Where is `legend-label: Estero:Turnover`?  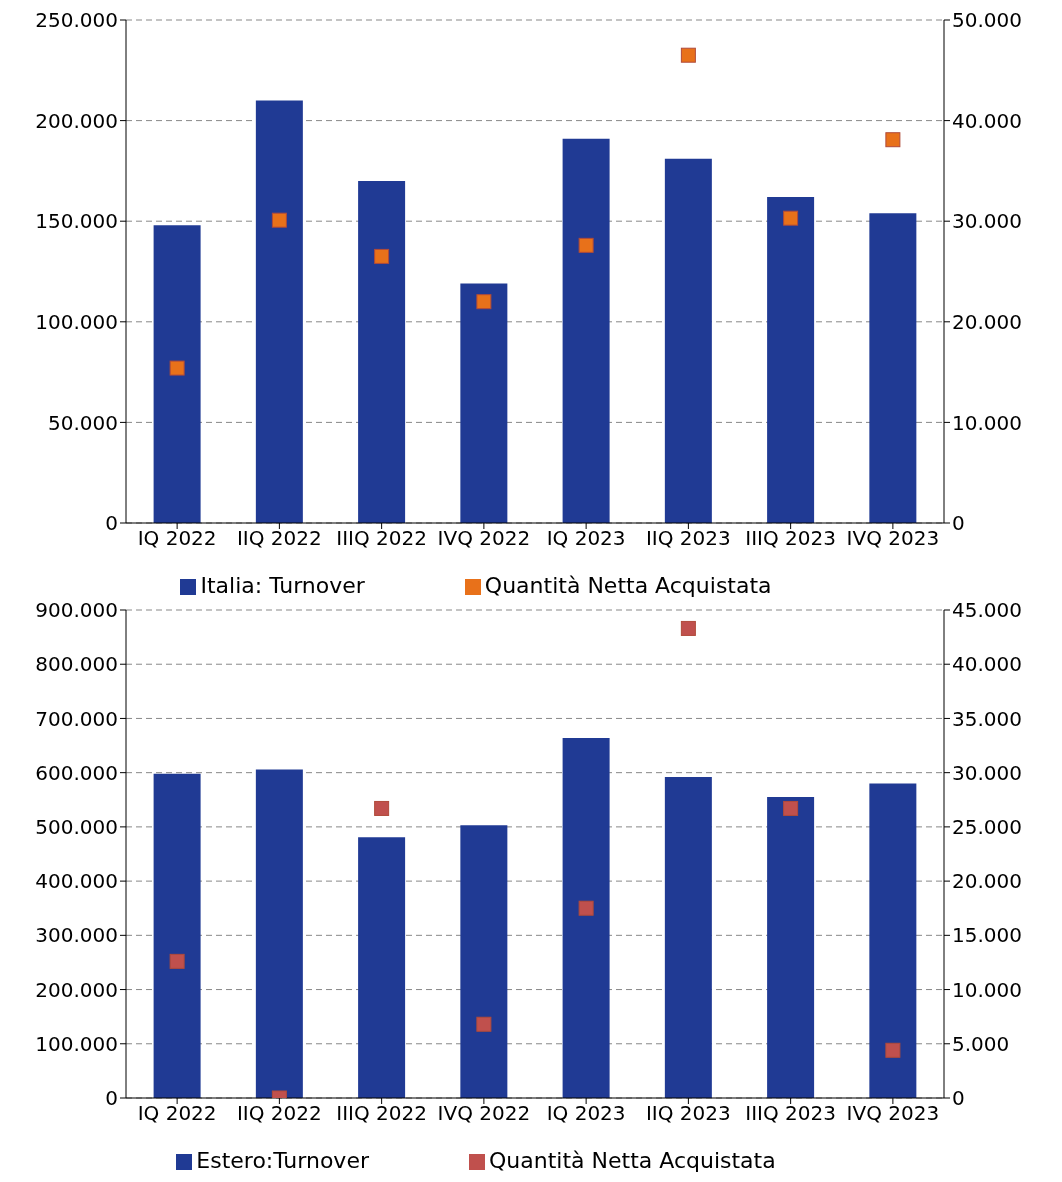
legend-label: Estero:Turnover is located at coordinates (282, 1160).